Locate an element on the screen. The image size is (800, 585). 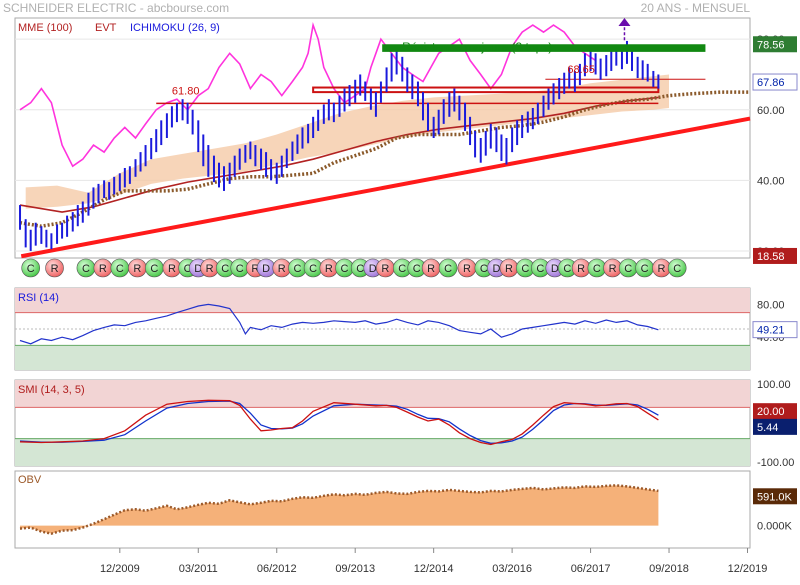
smi-value-label-bg is located at coordinates (775, 426).